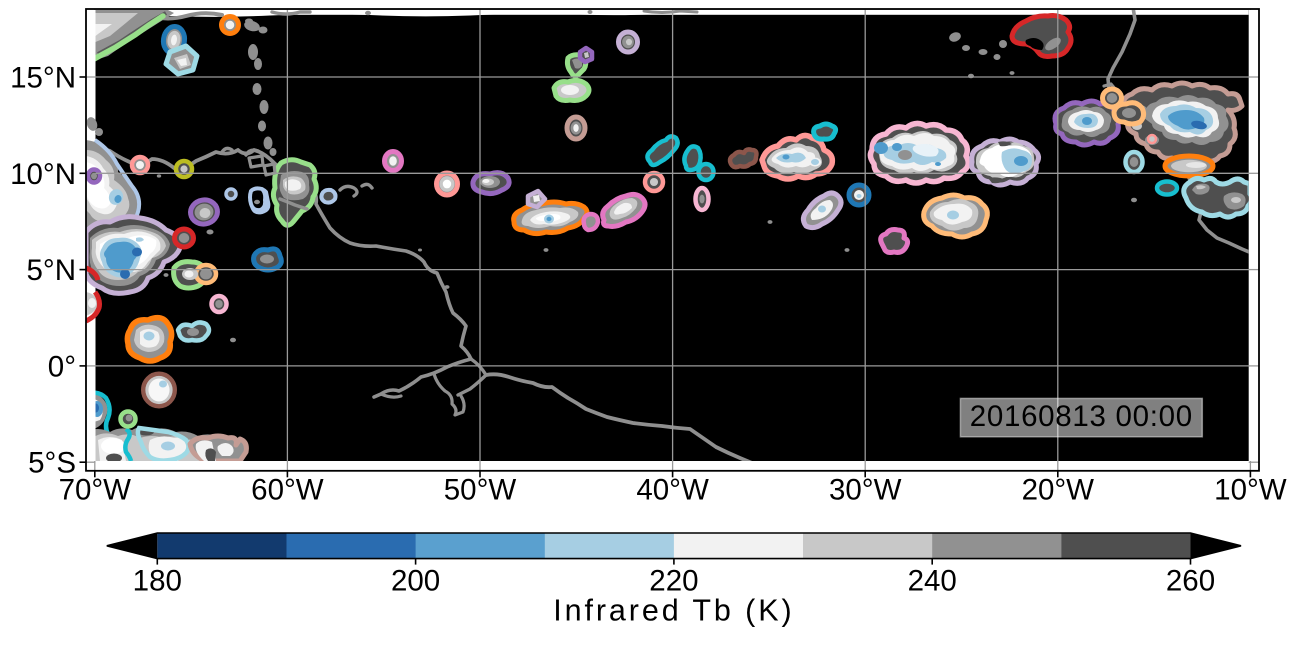 The width and height of the screenshot is (1297, 645). Describe the element at coordinates (1058, 490) in the screenshot. I see `svg-text: 20°W` at that location.